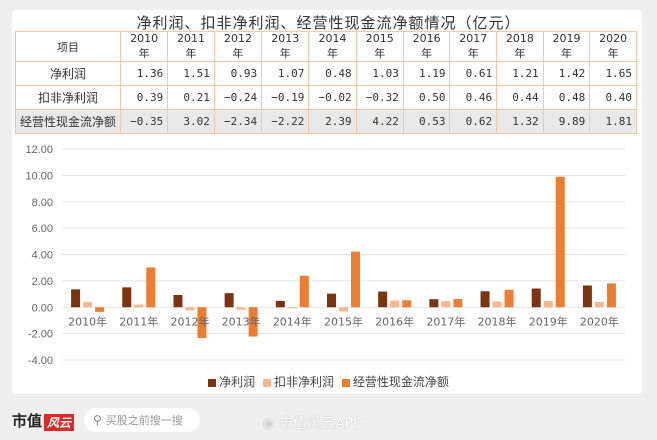 The width and height of the screenshot is (657, 440). Describe the element at coordinates (285, 46) in the screenshot. I see `header-year: 2013年` at that location.